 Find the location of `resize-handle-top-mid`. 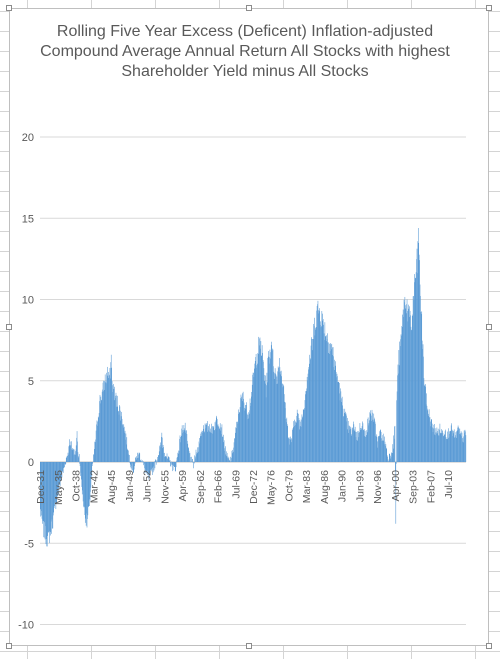

resize-handle-top-mid is located at coordinates (249, 8).